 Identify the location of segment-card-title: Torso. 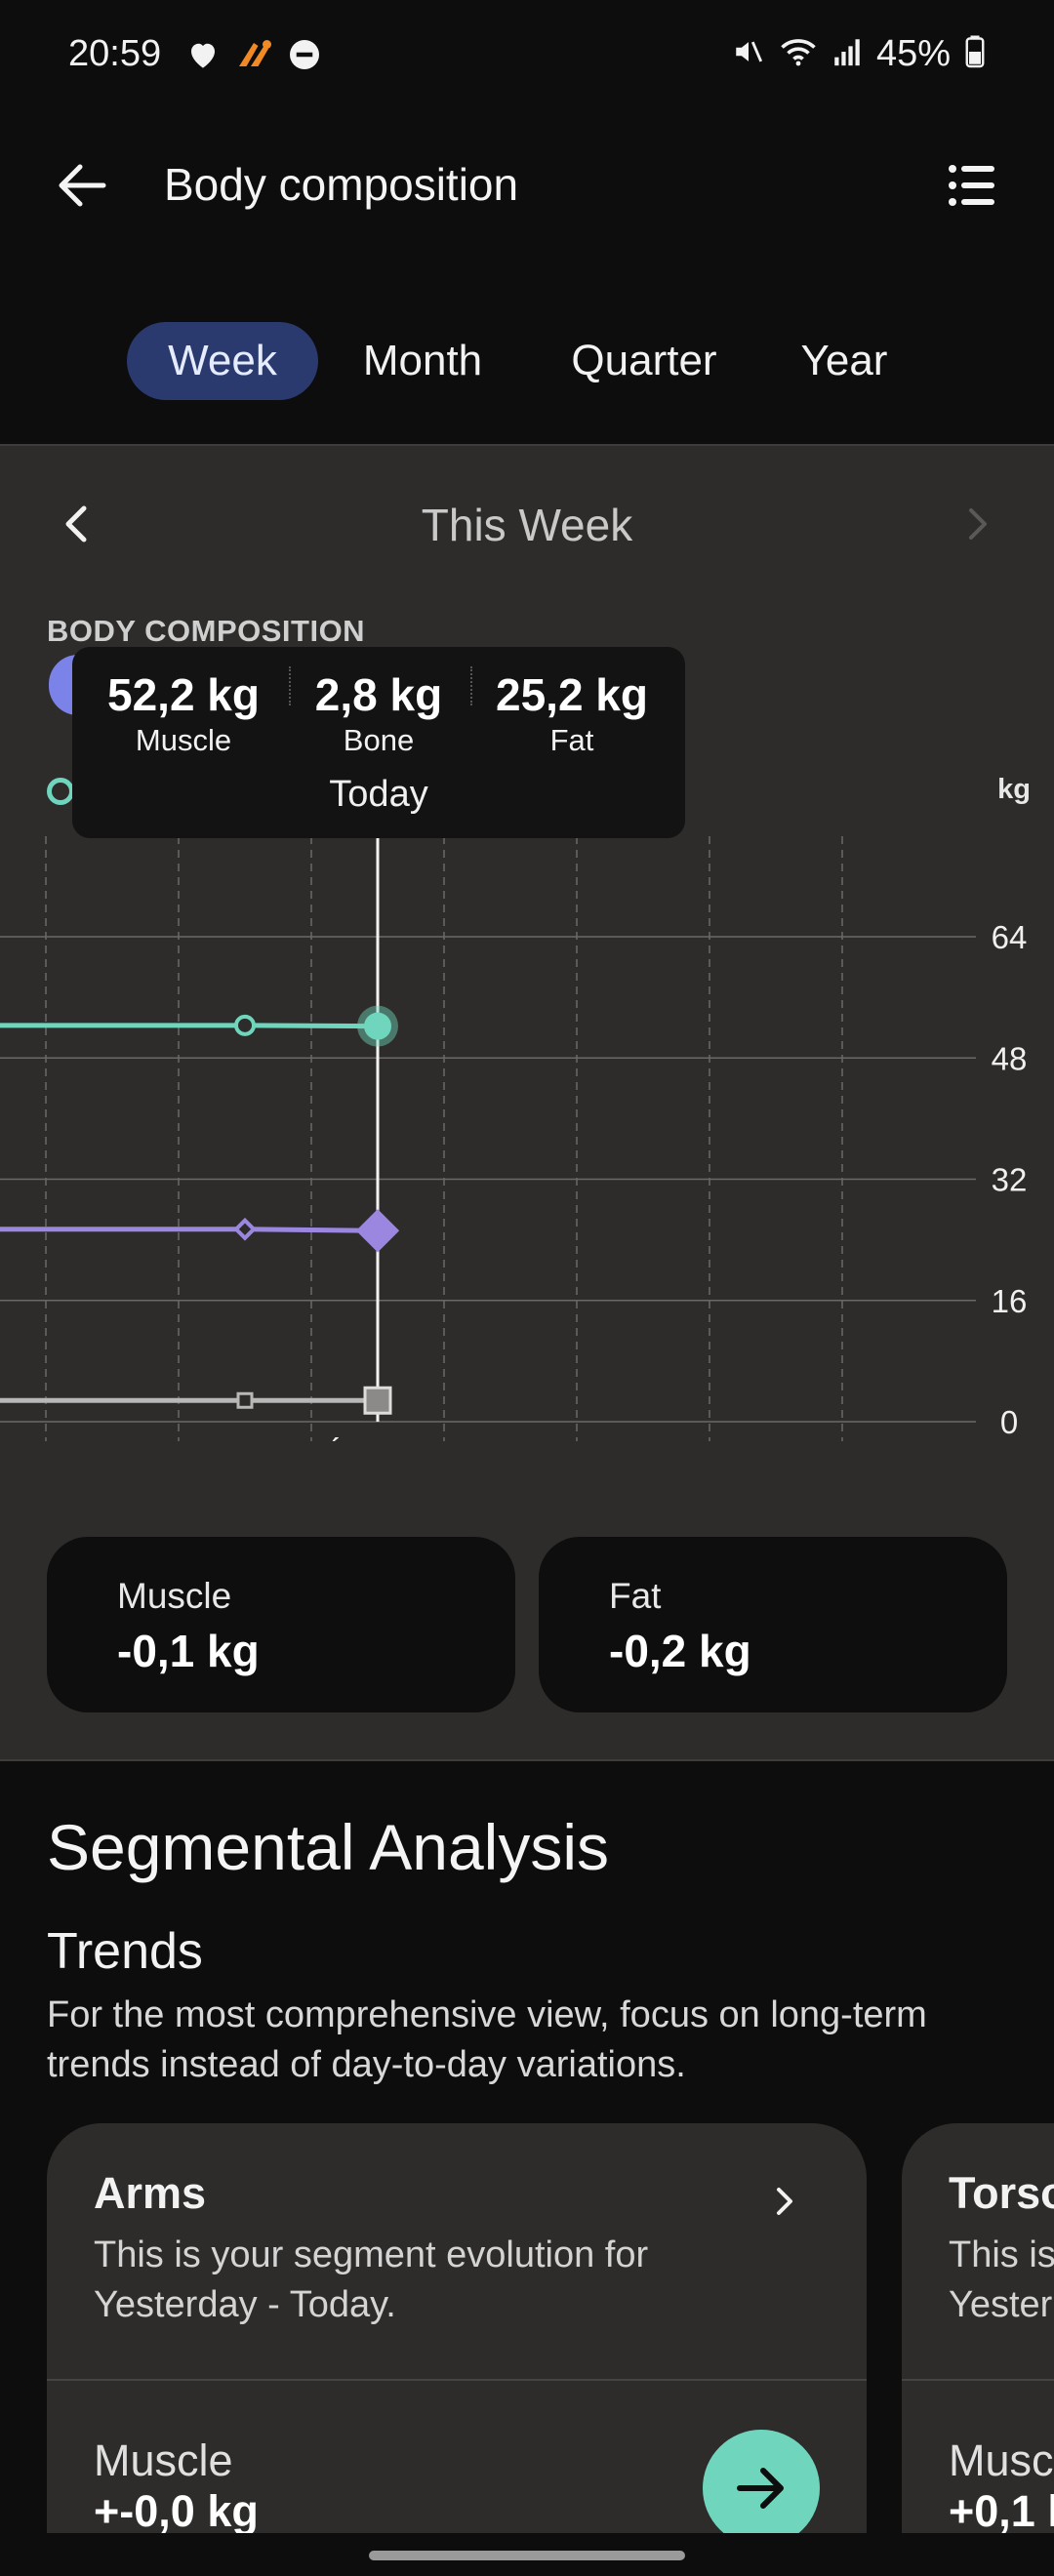
(1002, 2193).